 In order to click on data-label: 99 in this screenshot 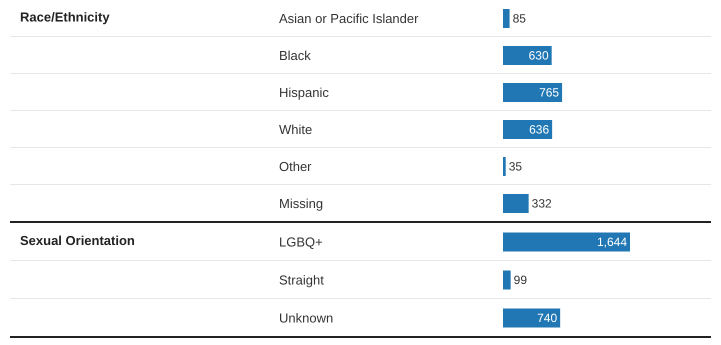, I will do `click(521, 280)`.